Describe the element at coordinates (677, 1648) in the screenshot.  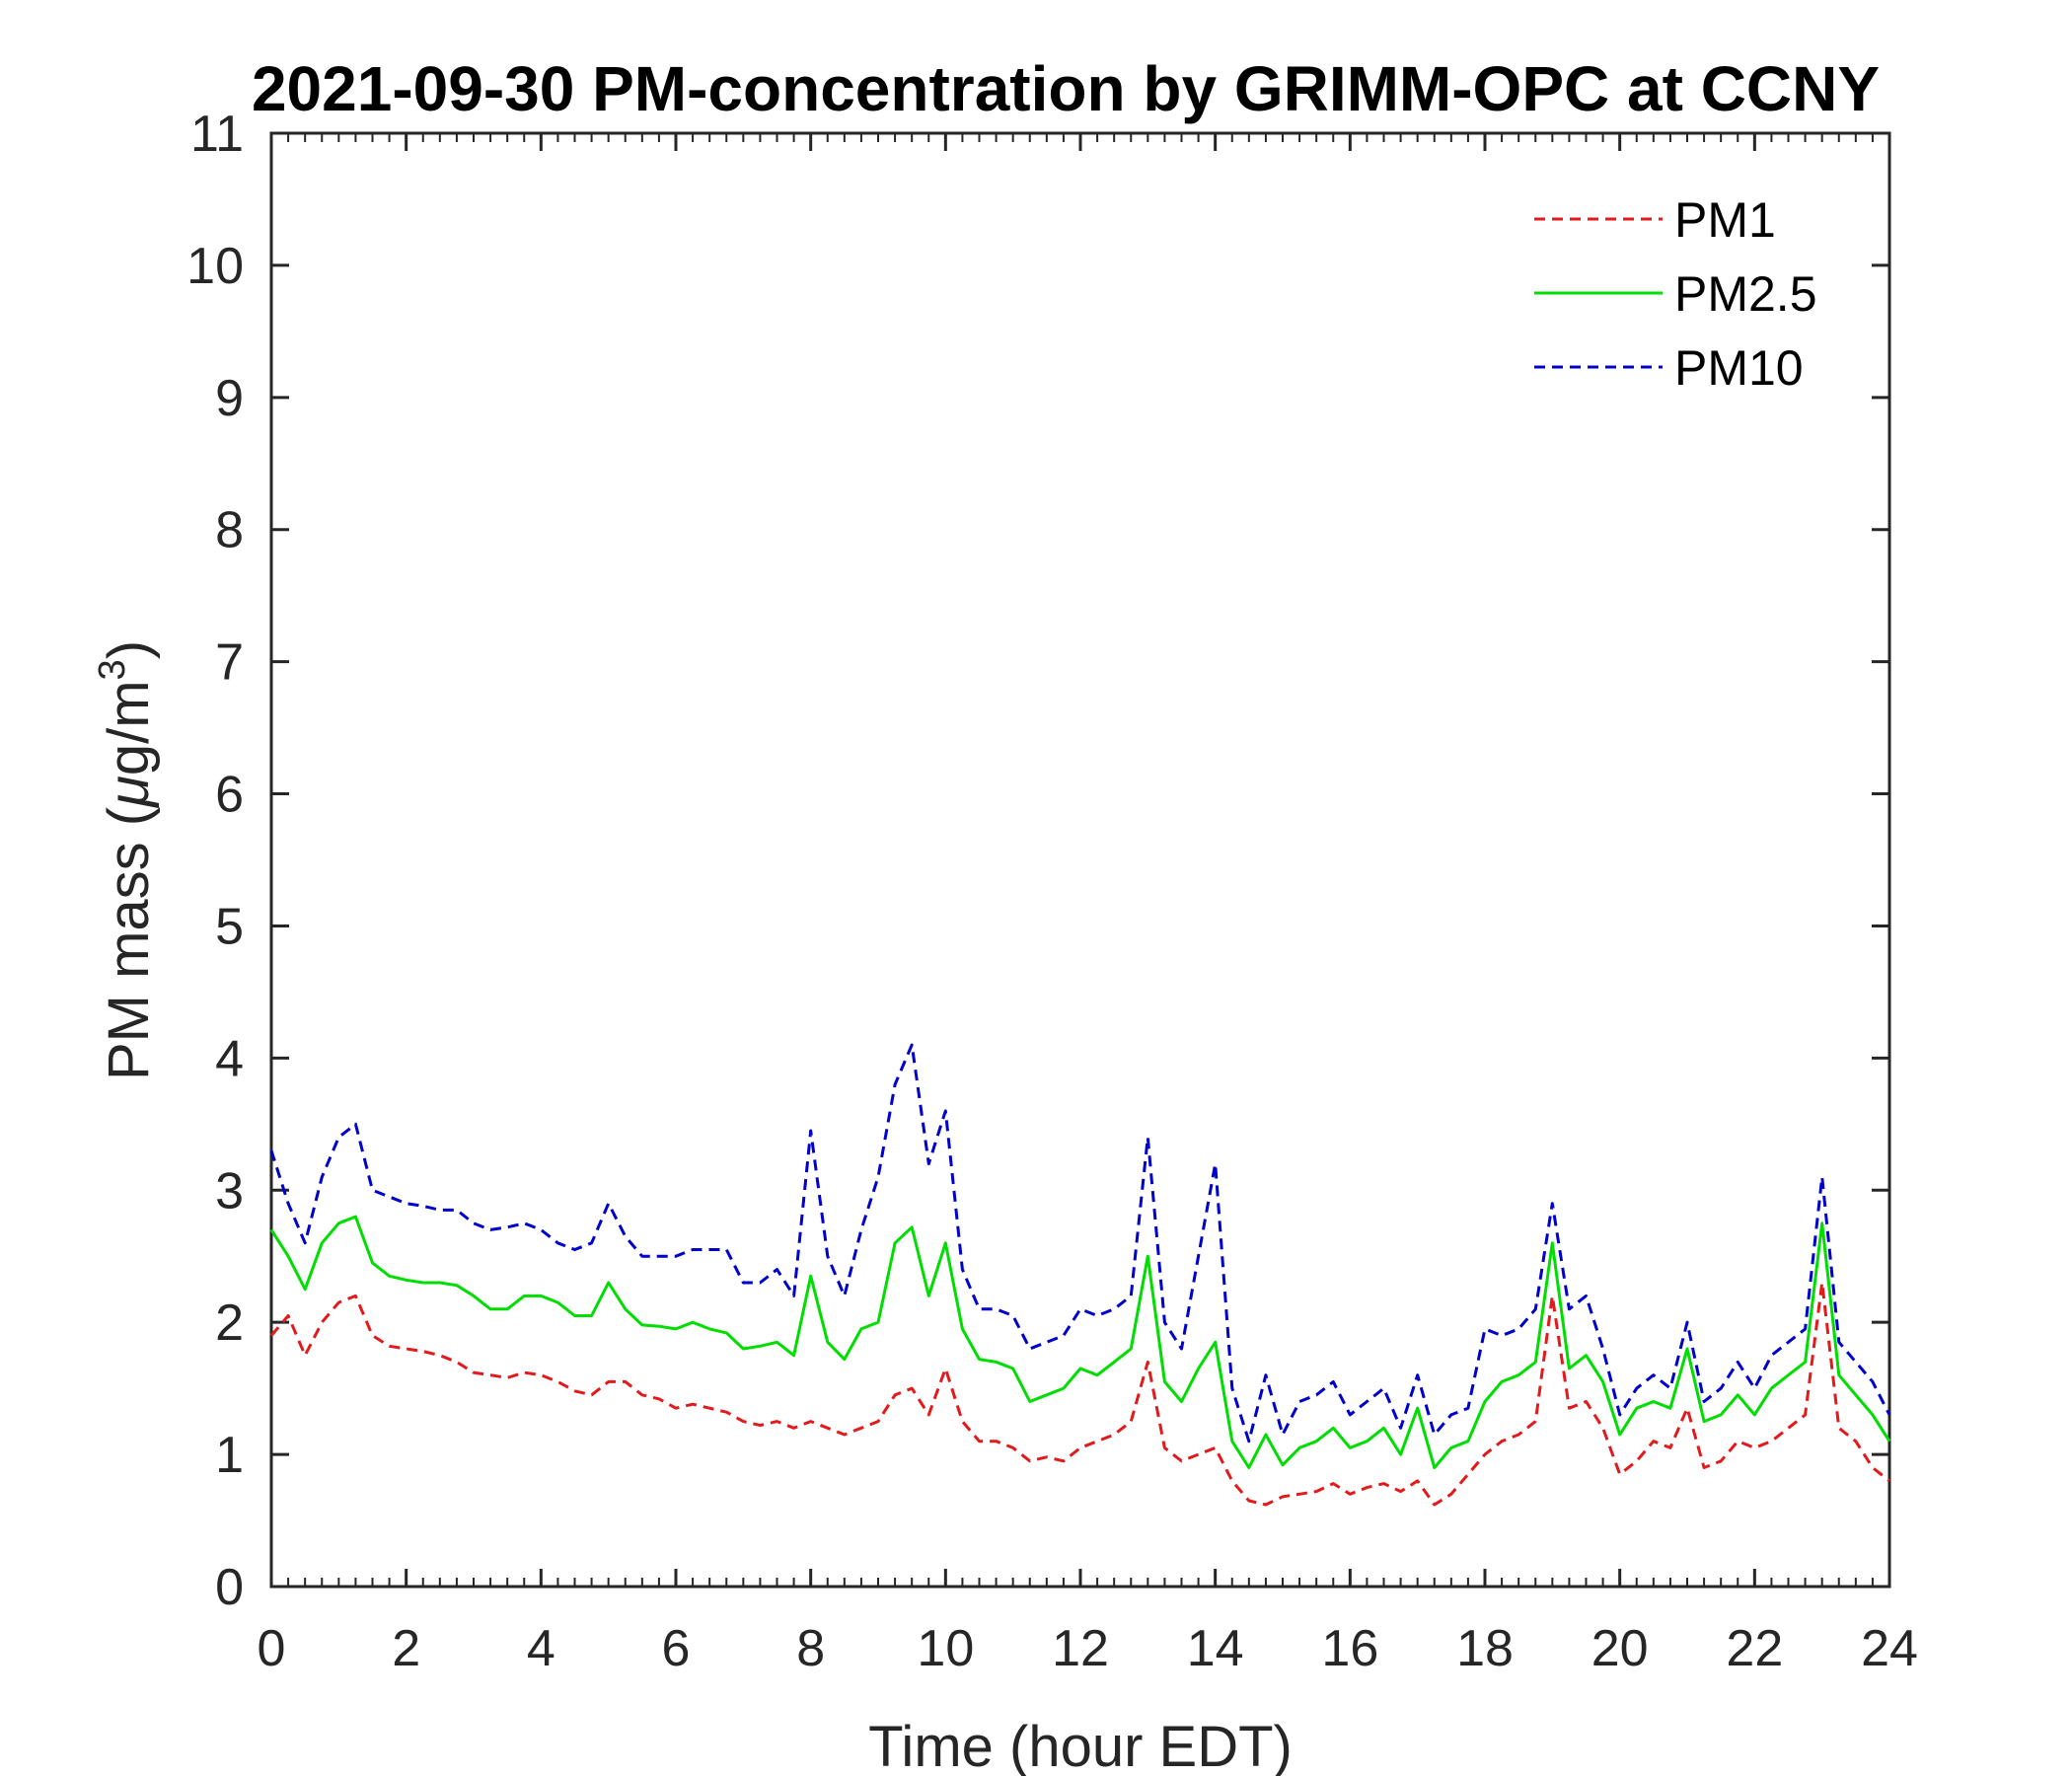
I see `x-tick-label: 6` at that location.